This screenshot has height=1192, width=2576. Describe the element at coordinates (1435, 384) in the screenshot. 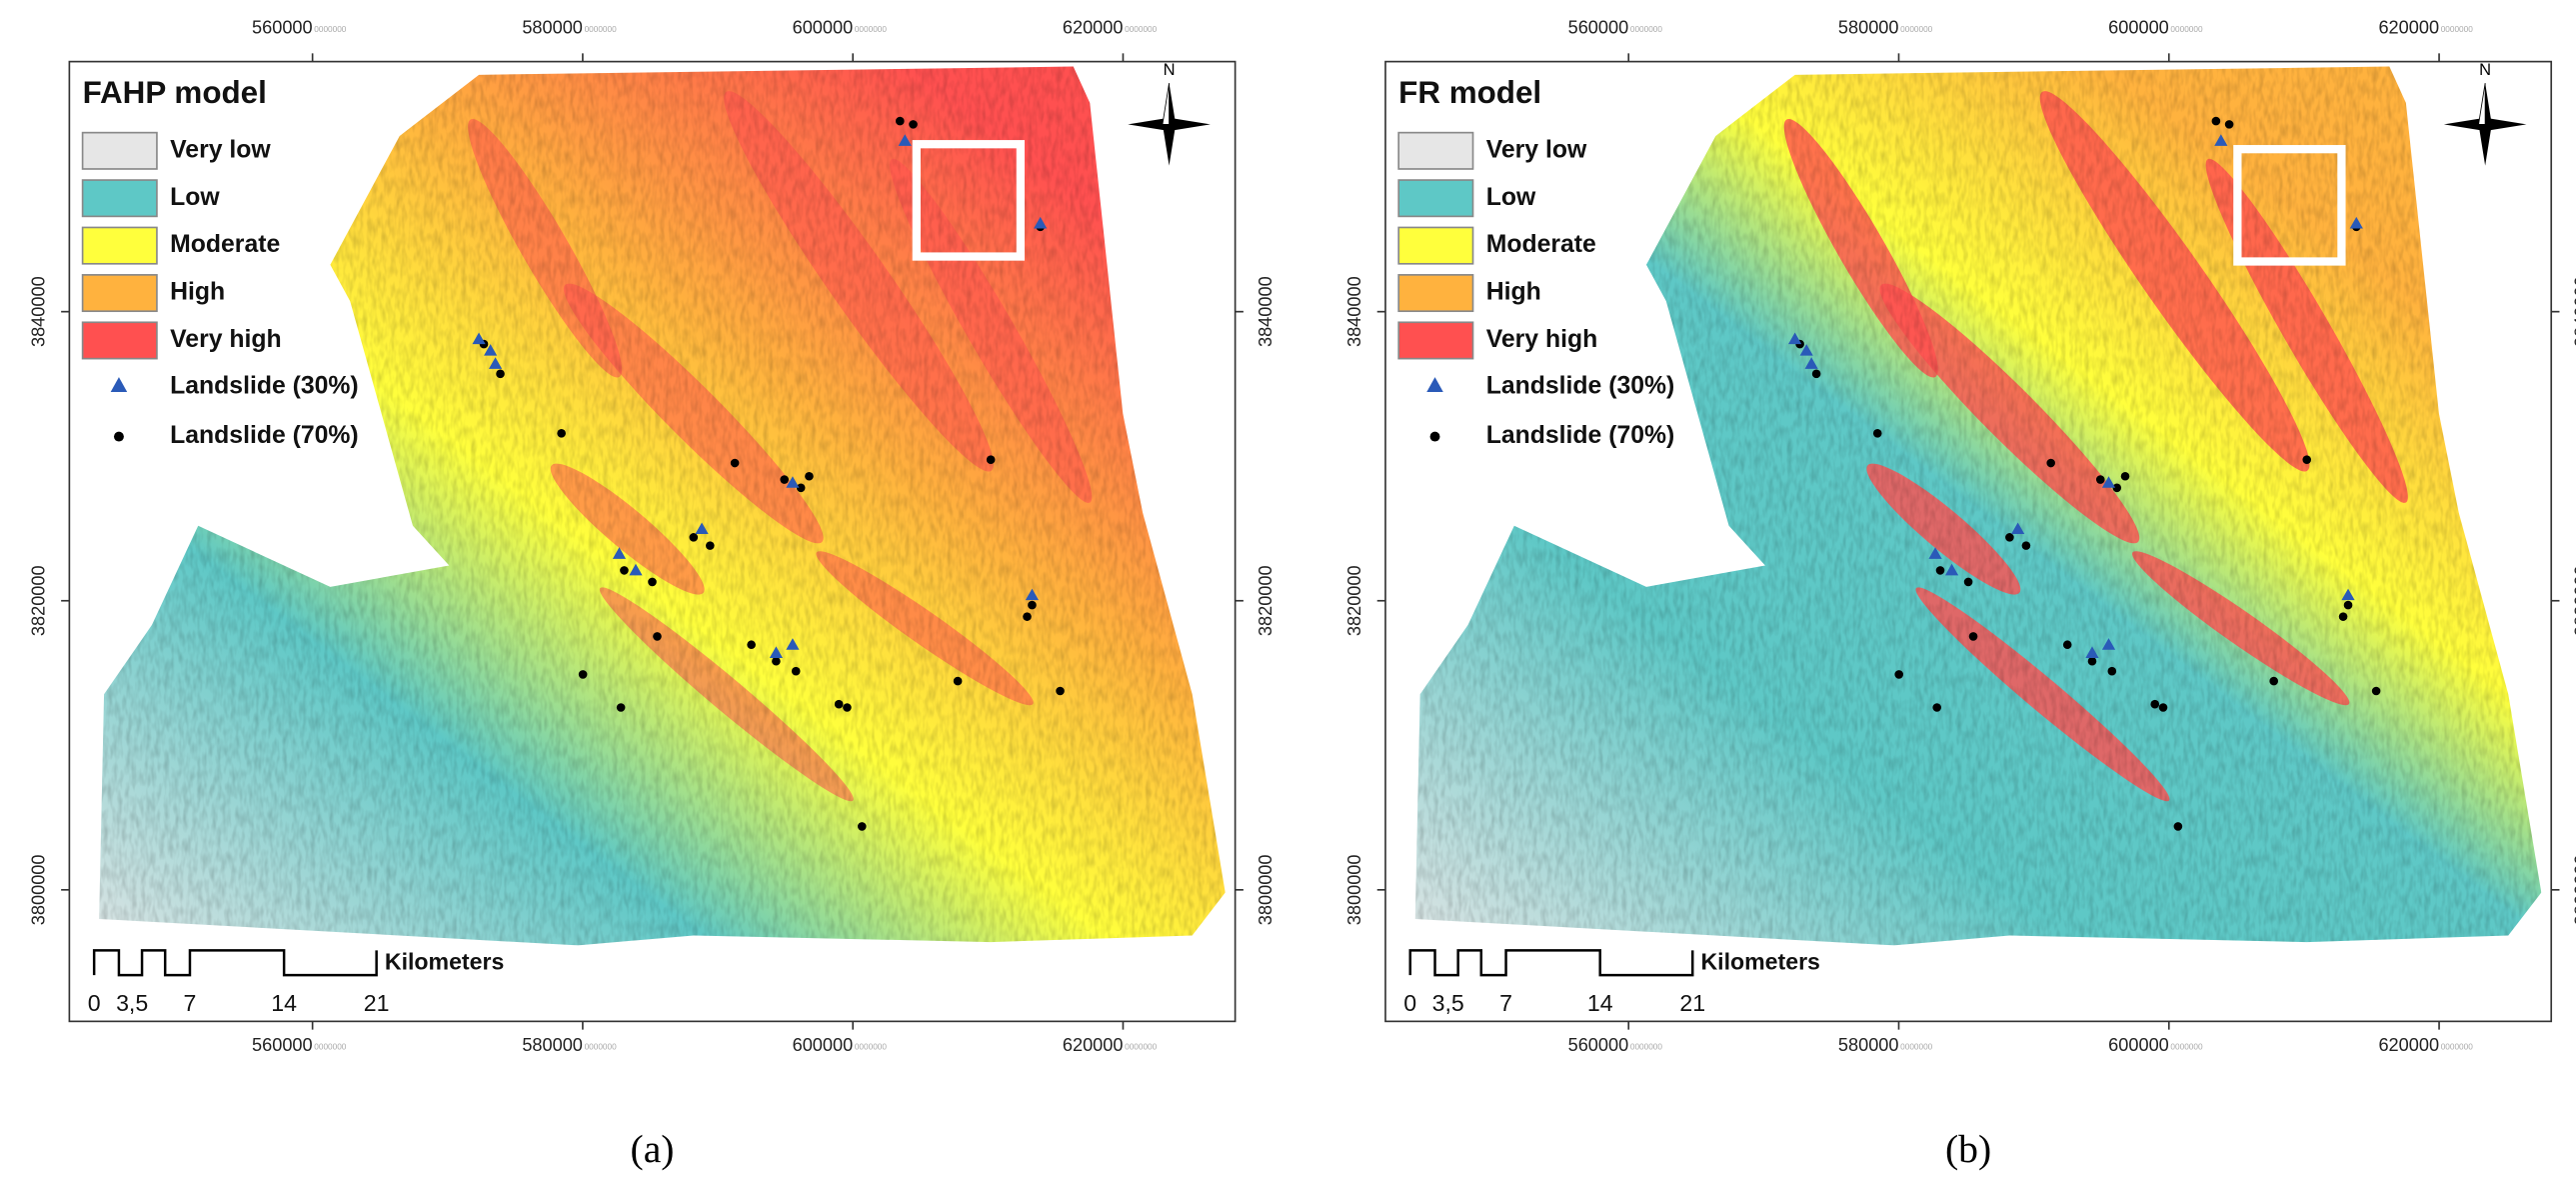

I see `legend-triangle` at that location.